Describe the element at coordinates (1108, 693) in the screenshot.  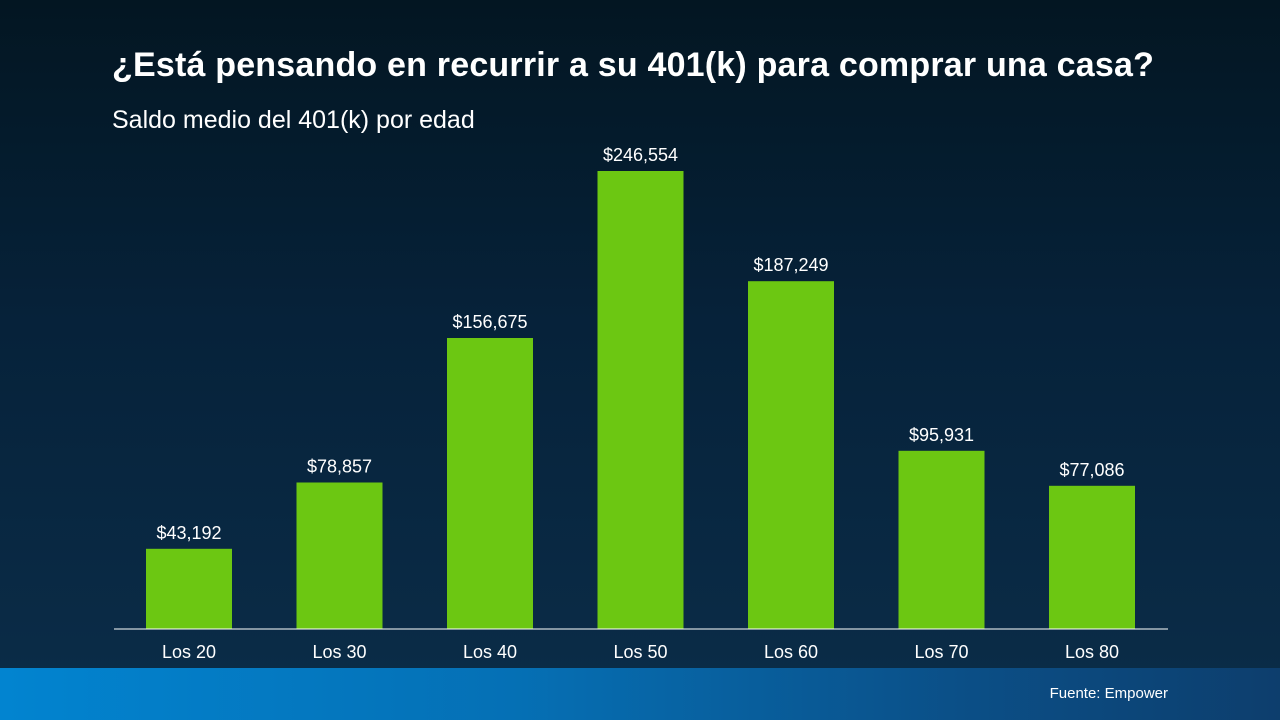
I see `source-note: Fuente: Empower` at that location.